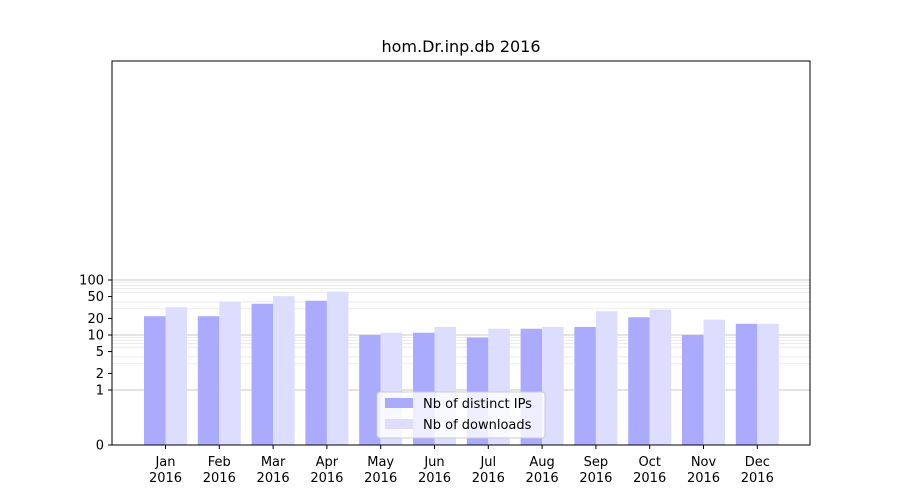  I want to click on y-tick-label: 5, so click(100, 352).